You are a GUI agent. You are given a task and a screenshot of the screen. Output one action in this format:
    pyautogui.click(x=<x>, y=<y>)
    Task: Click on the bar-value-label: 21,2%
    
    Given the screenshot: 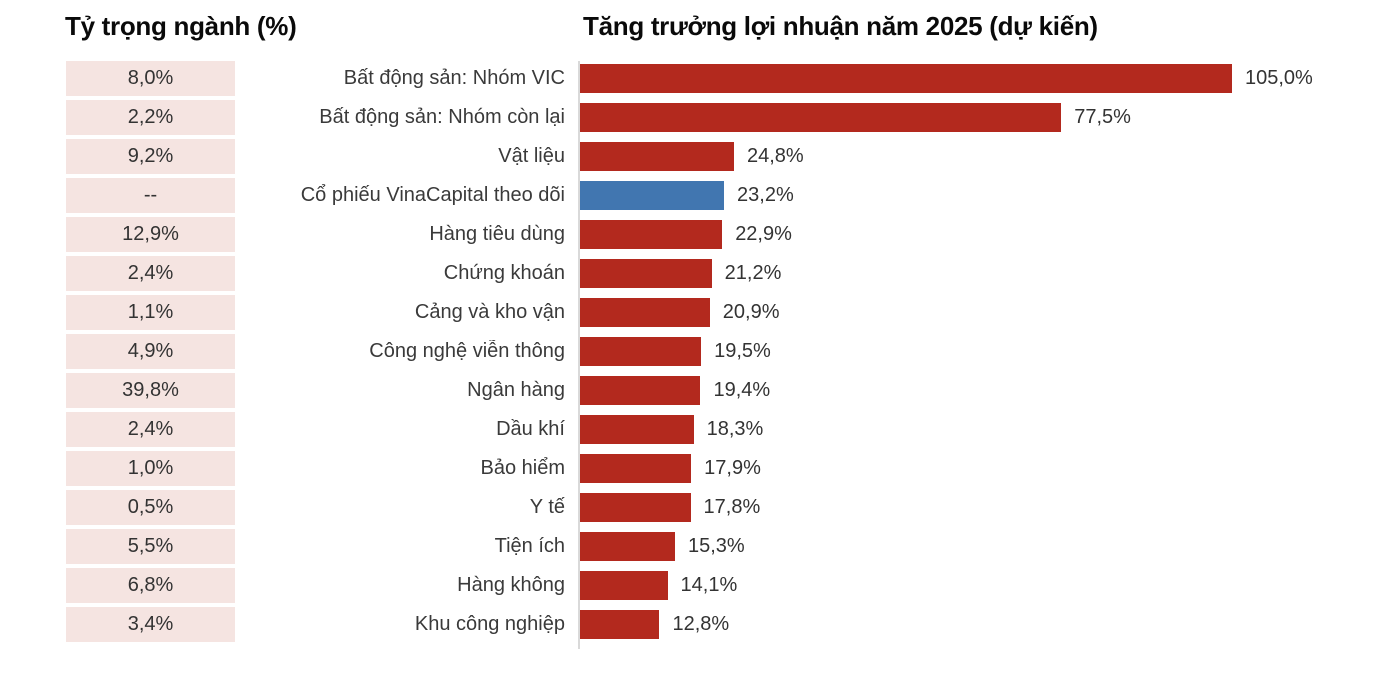 What is the action you would take?
    pyautogui.click(x=753, y=273)
    